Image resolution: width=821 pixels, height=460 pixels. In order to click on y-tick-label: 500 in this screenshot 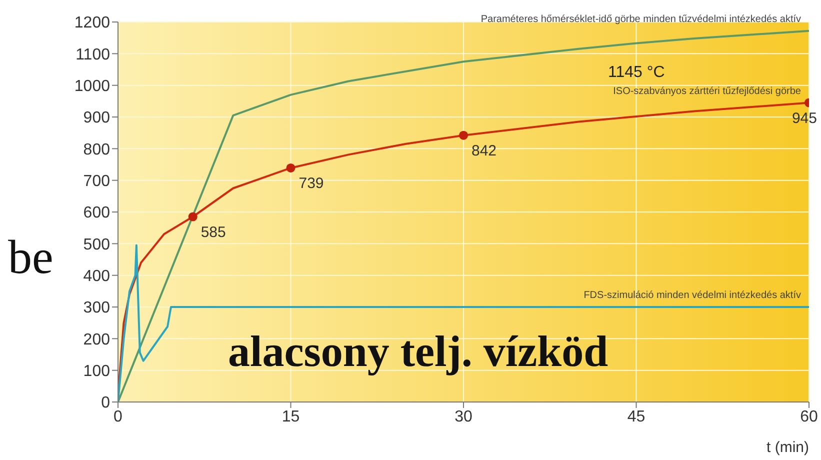, I will do `click(96, 245)`.